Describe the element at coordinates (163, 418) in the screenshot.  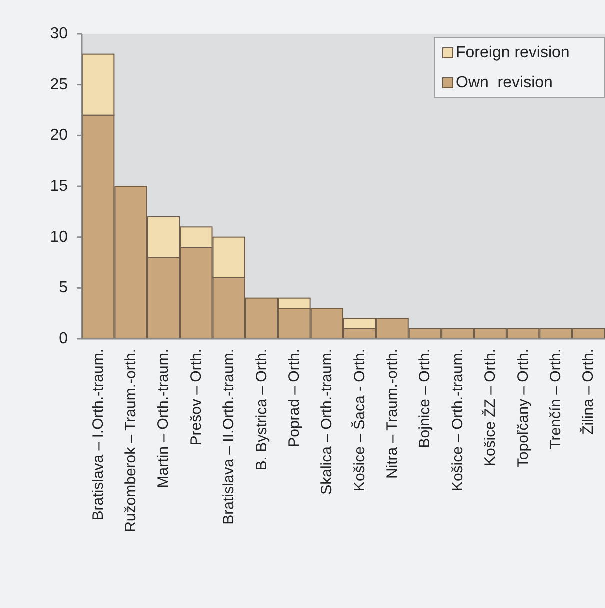
I see `x-tick-label: Martin – Orth.-traum.` at that location.